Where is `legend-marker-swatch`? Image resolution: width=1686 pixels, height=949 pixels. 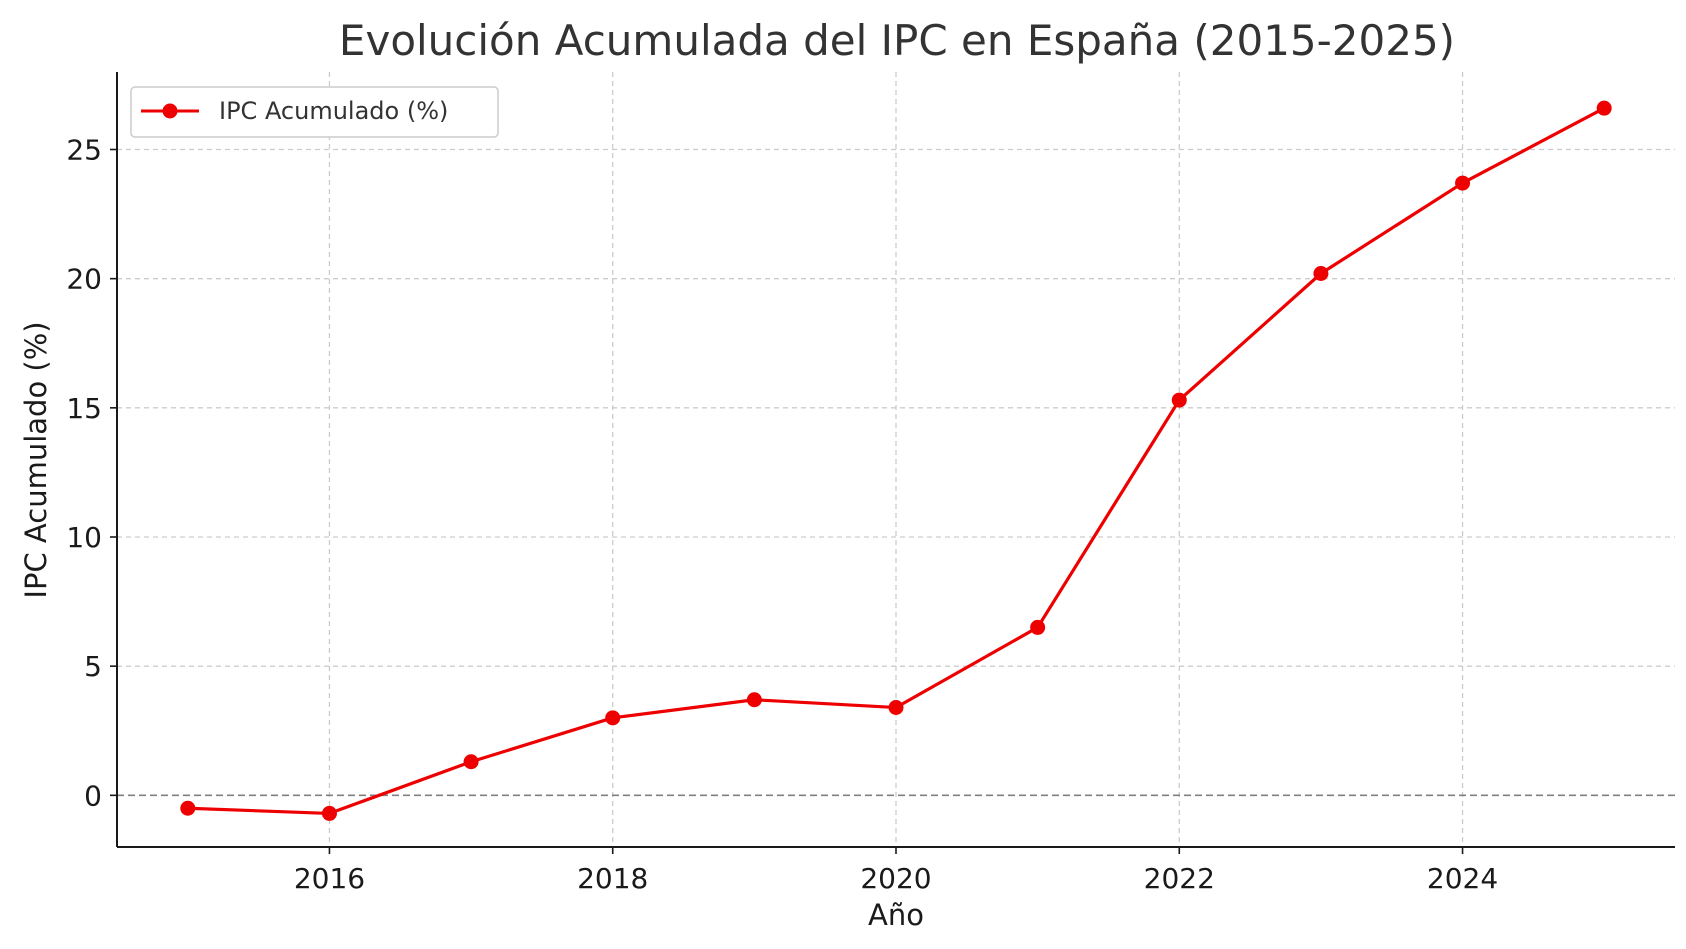
legend-marker-swatch is located at coordinates (170, 111).